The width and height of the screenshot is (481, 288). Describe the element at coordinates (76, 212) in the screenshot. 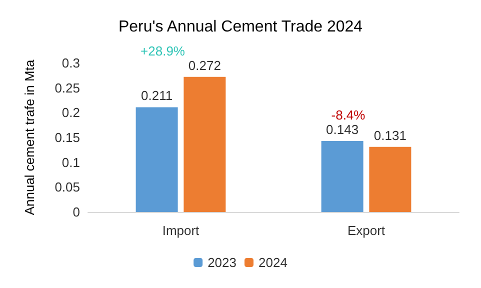

I see `y-tick-label: 0` at that location.